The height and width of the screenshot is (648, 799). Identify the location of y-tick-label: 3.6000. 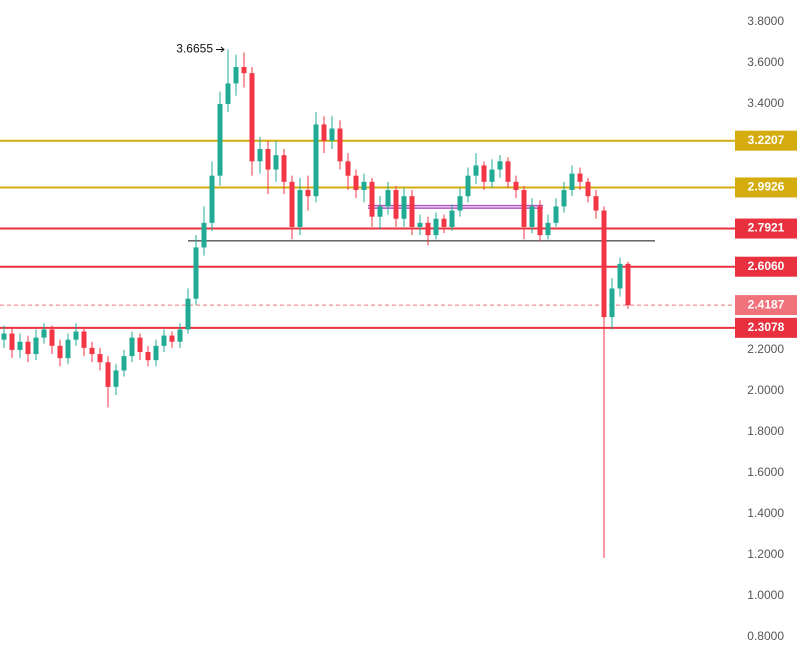
(765, 62).